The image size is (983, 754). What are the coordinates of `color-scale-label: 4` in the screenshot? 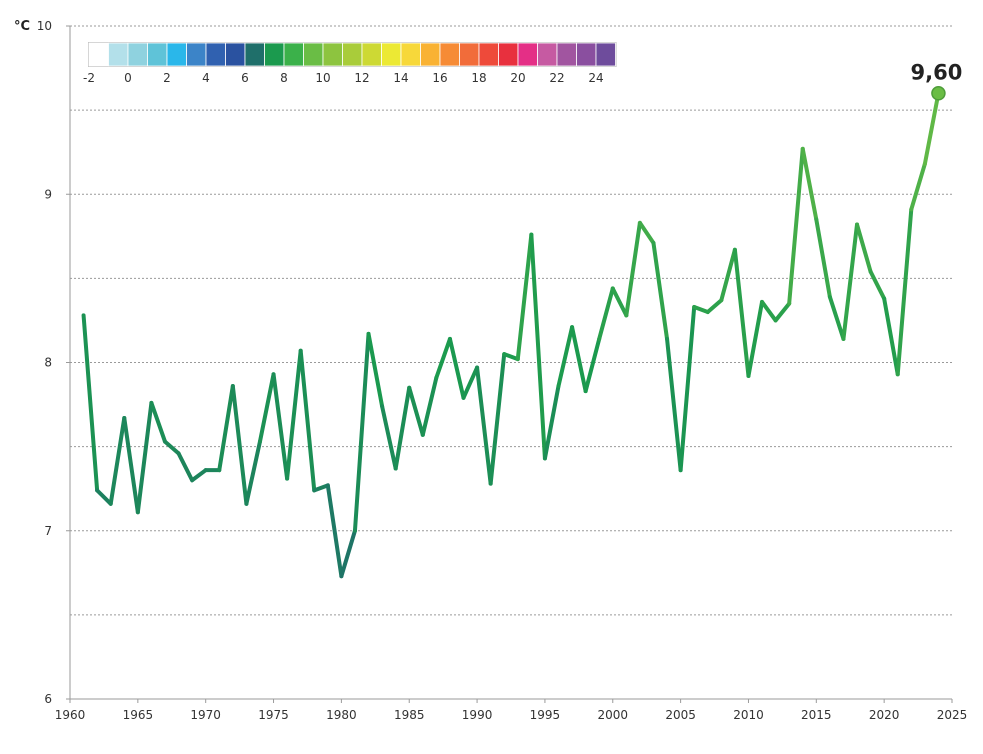 It's located at (206, 78).